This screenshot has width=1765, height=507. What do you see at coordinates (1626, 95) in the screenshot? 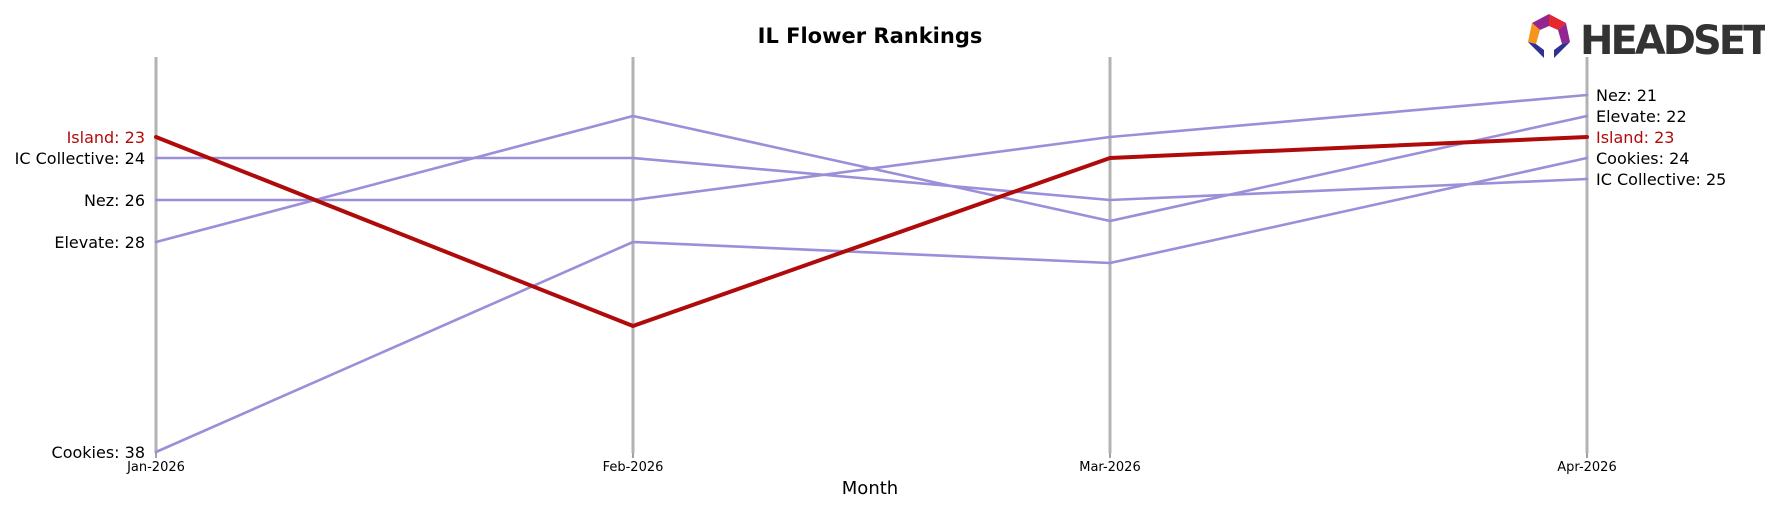
I see `end-label-nez: Nez: 21` at bounding box center [1626, 95].